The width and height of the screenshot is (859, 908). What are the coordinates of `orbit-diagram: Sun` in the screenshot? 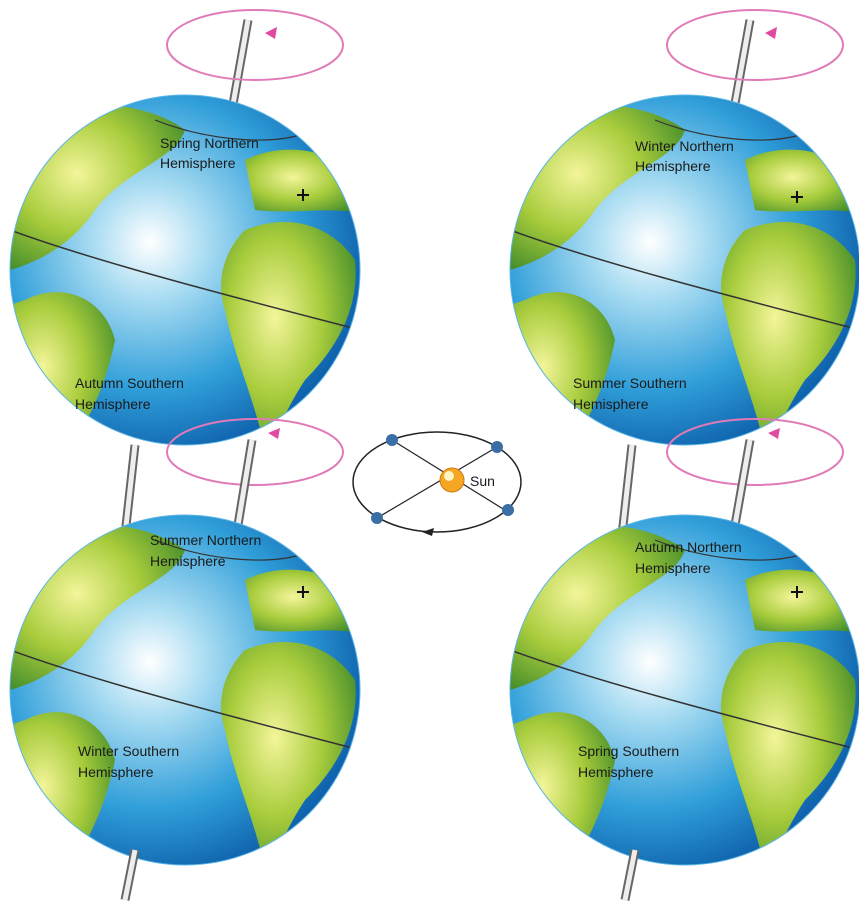 It's located at (437, 483).